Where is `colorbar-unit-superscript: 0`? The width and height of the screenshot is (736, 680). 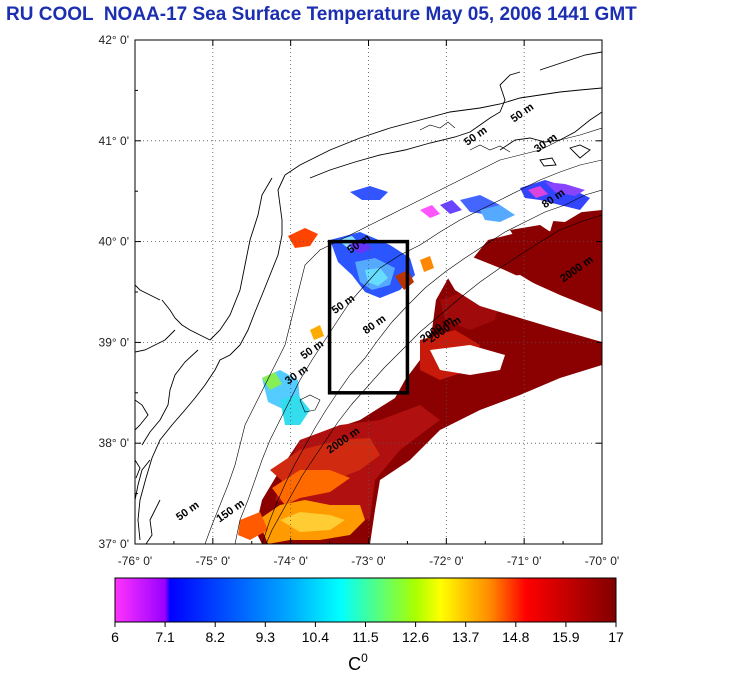 colorbar-unit-superscript: 0 is located at coordinates (364, 658).